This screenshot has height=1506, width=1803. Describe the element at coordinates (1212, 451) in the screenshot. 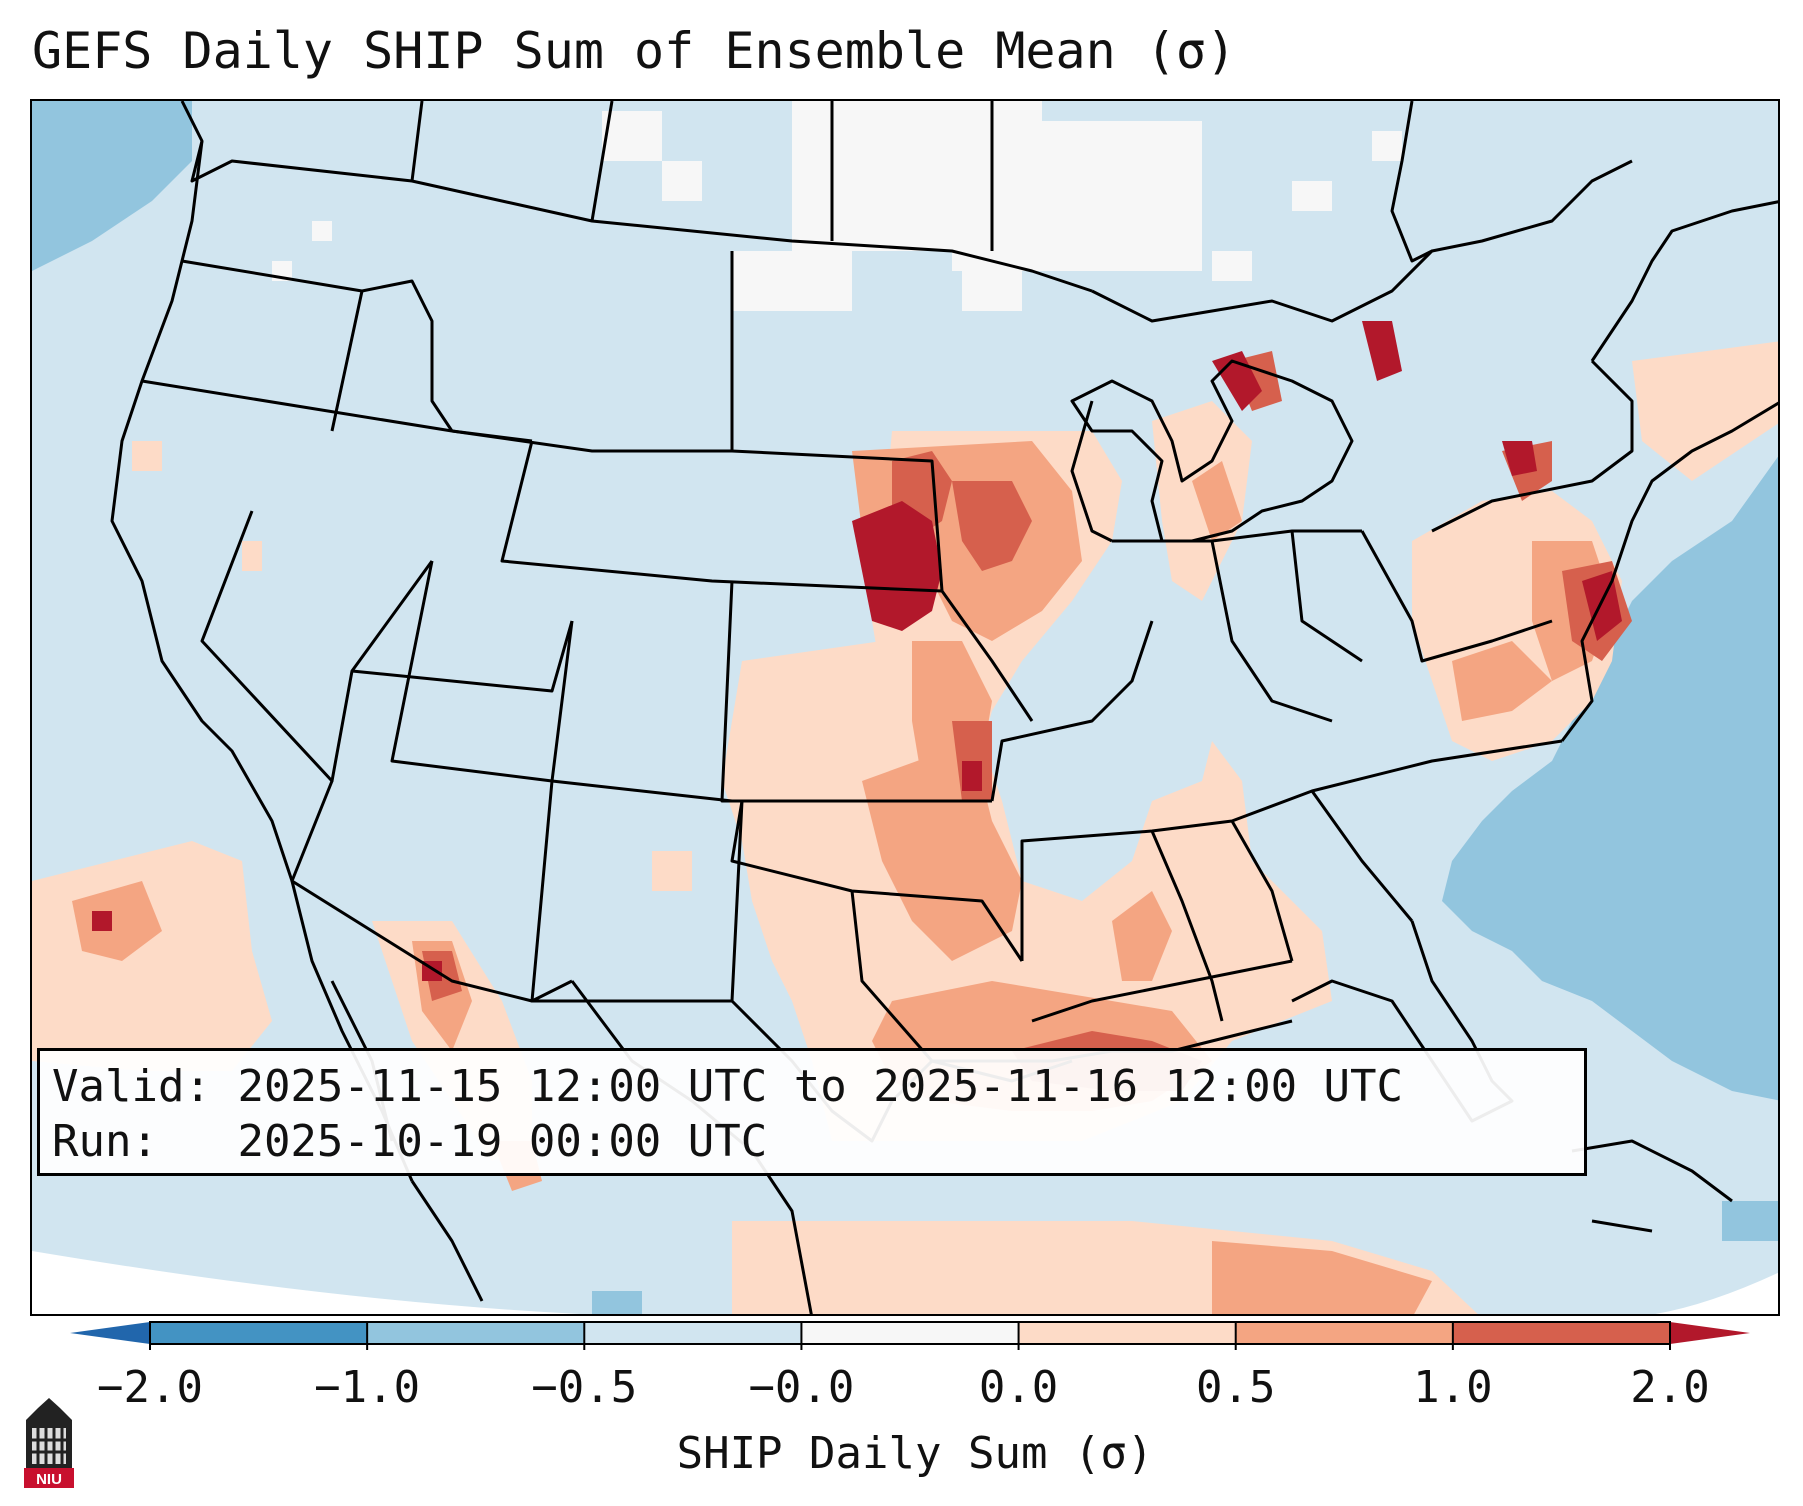

I see `great-lakes` at that location.